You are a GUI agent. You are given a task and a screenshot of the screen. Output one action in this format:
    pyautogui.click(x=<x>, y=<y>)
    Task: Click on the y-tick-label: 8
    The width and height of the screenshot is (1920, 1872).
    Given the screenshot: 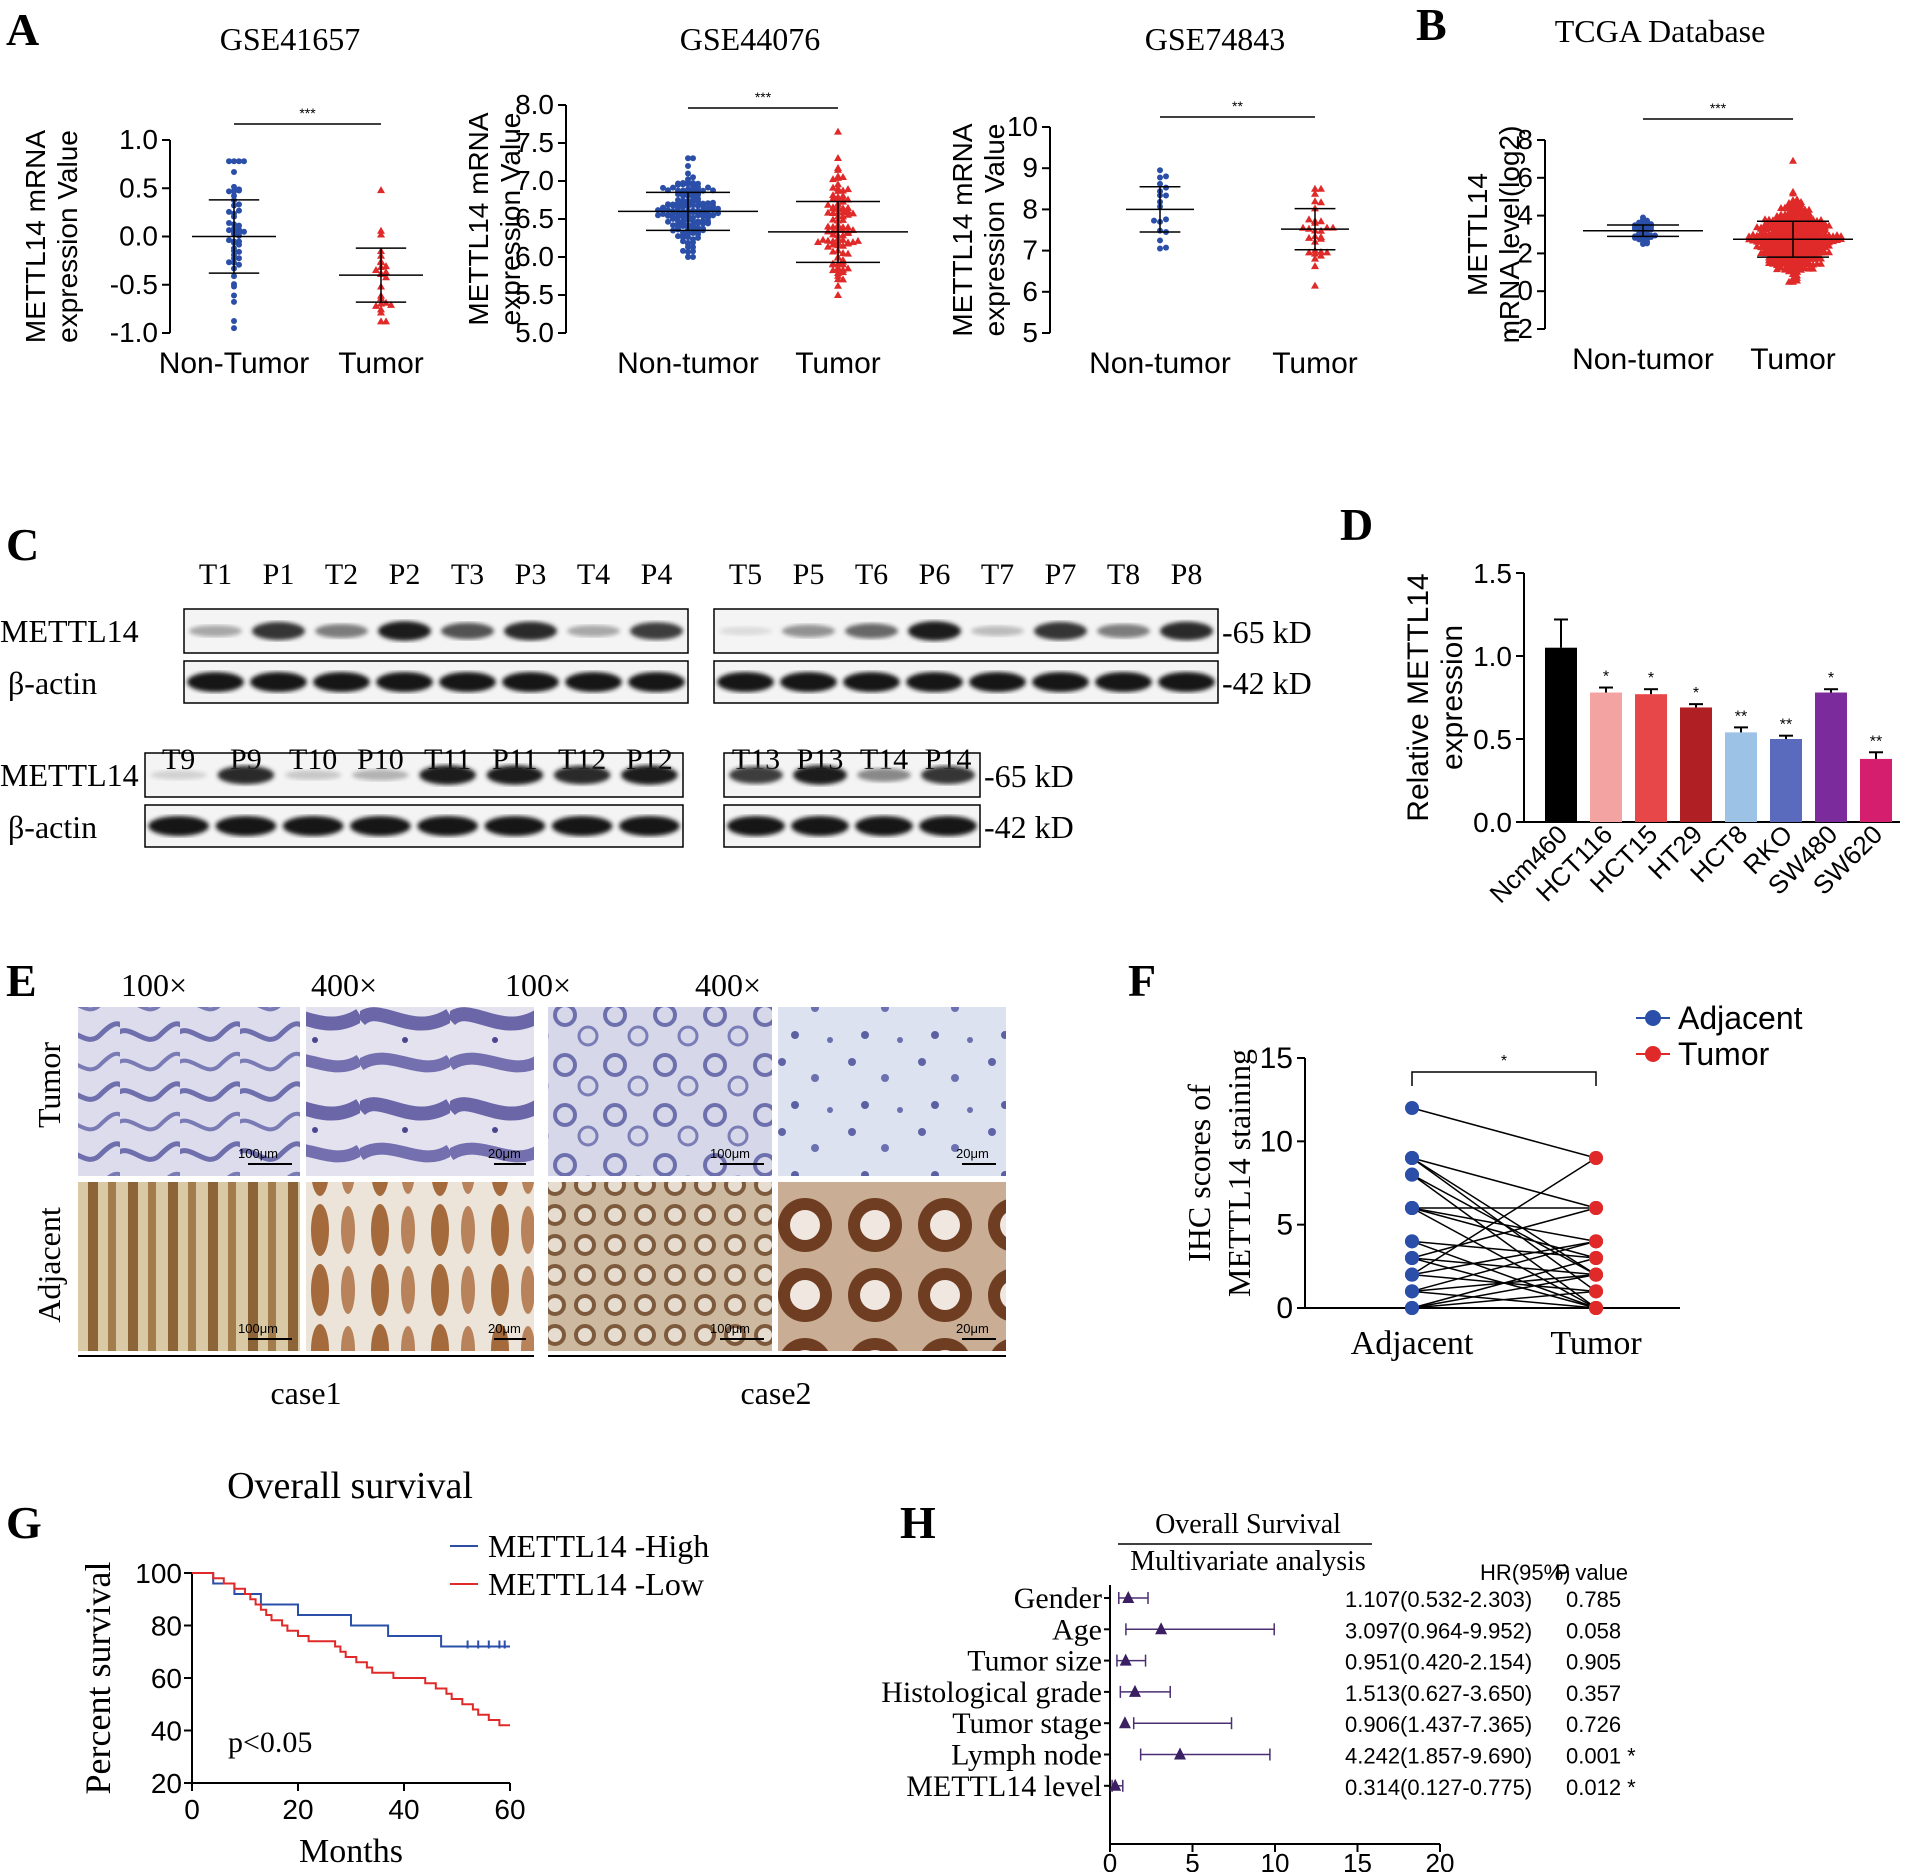 What is the action you would take?
    pyautogui.click(x=1525, y=139)
    